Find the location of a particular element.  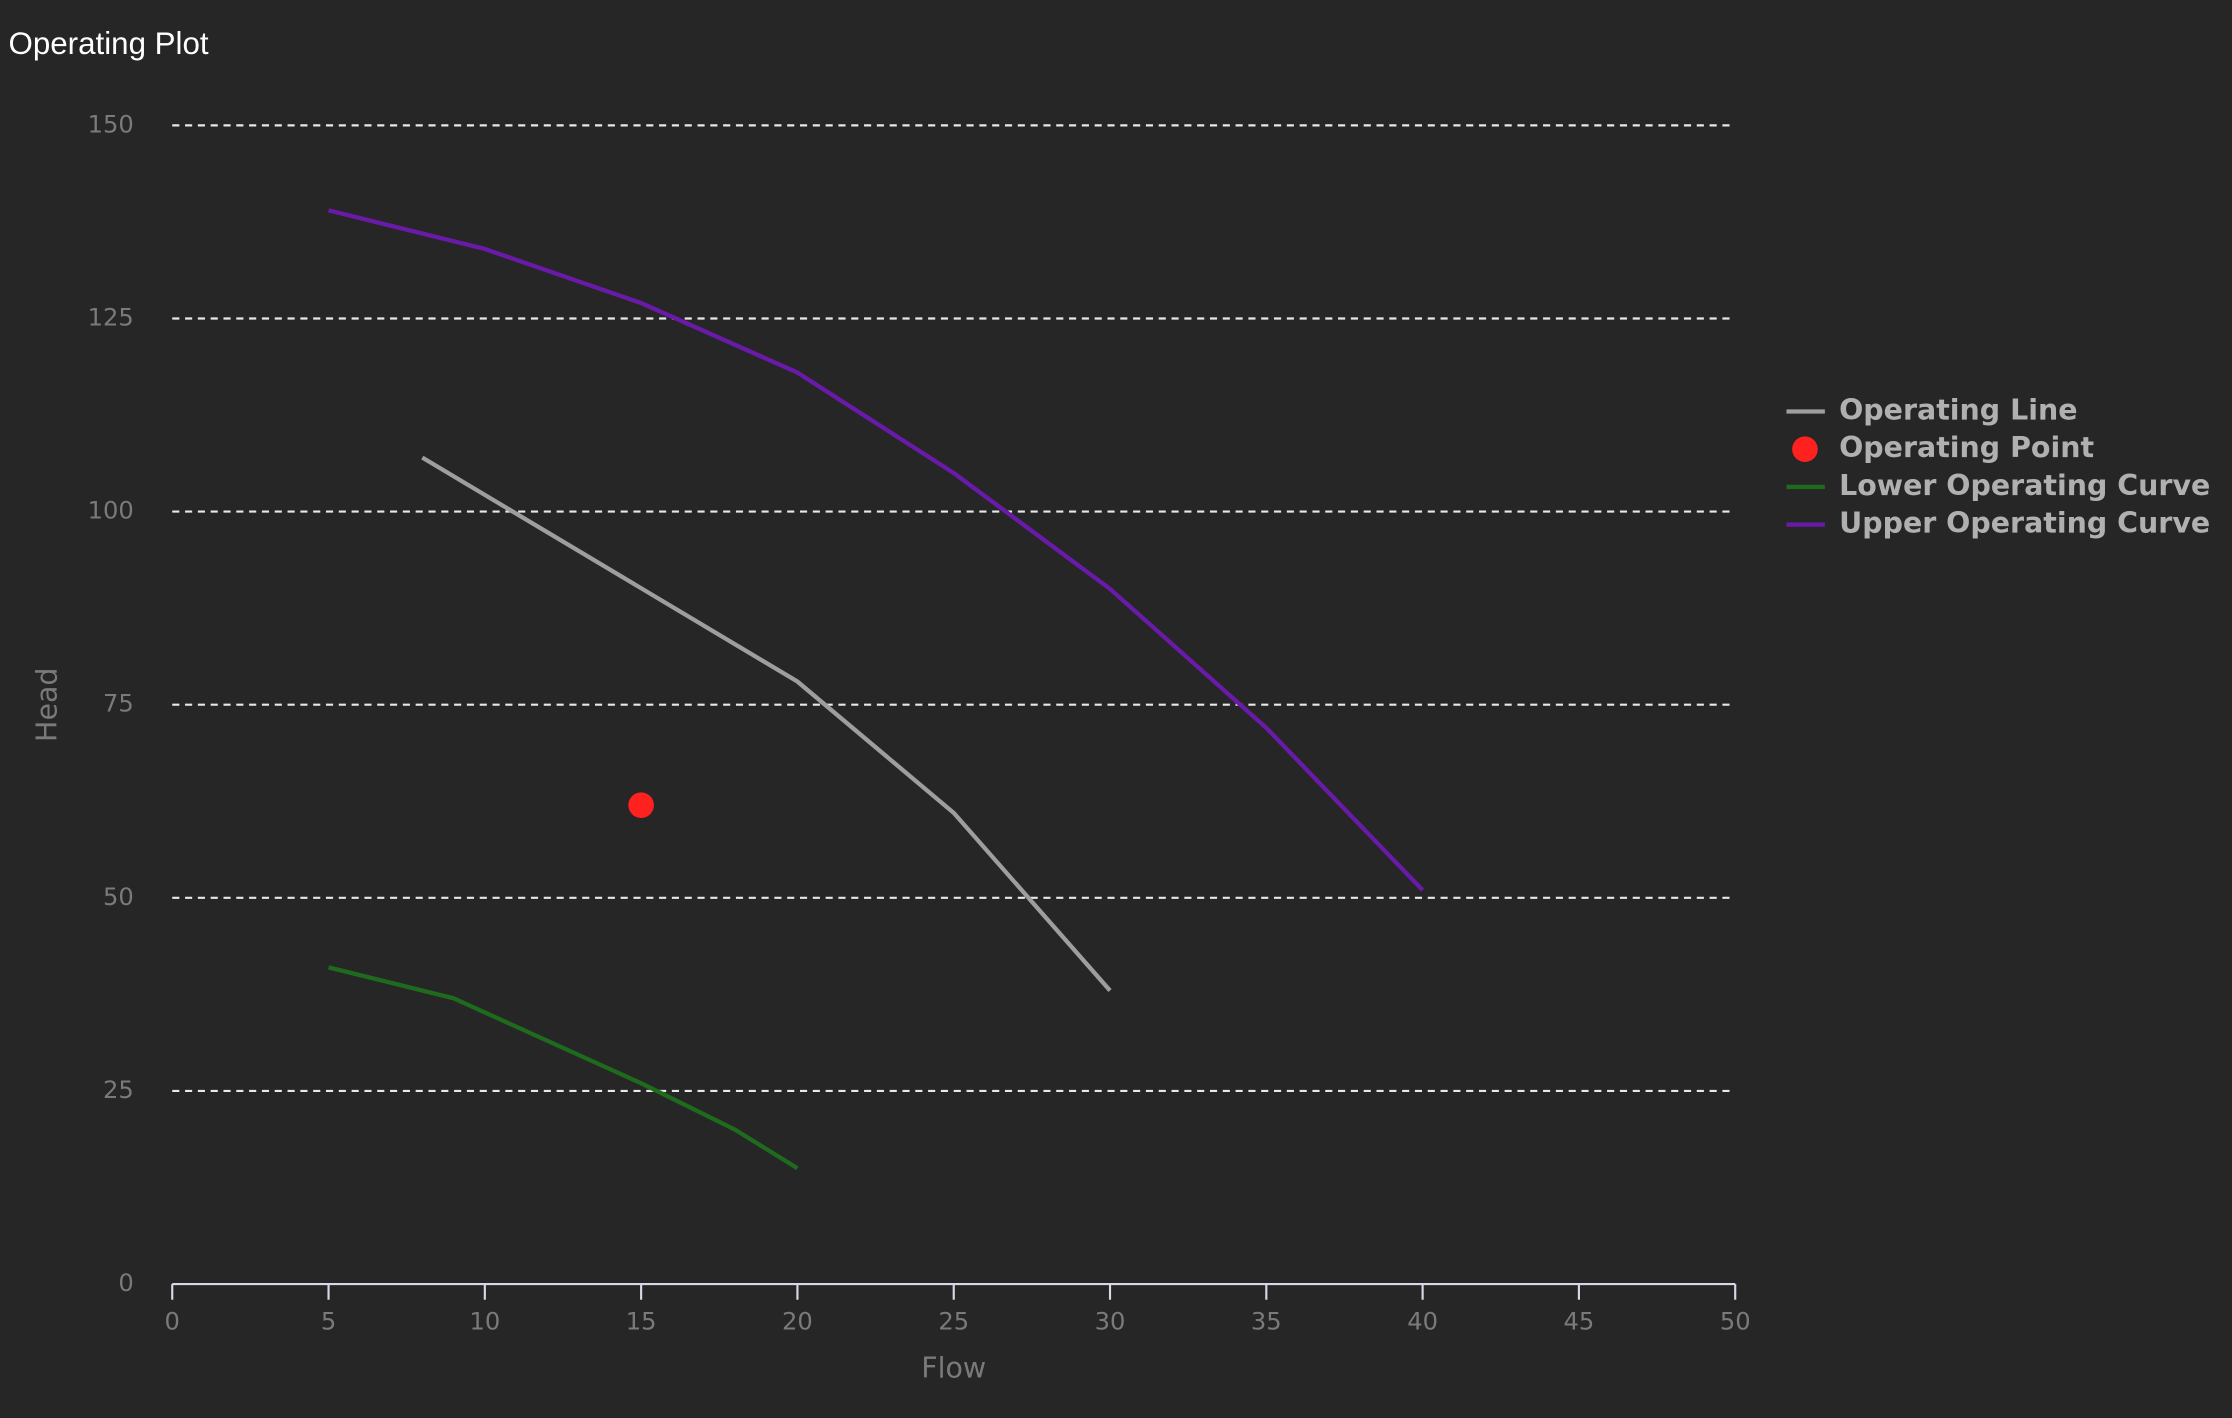

legend-label: Operating Line is located at coordinates (1958, 409).